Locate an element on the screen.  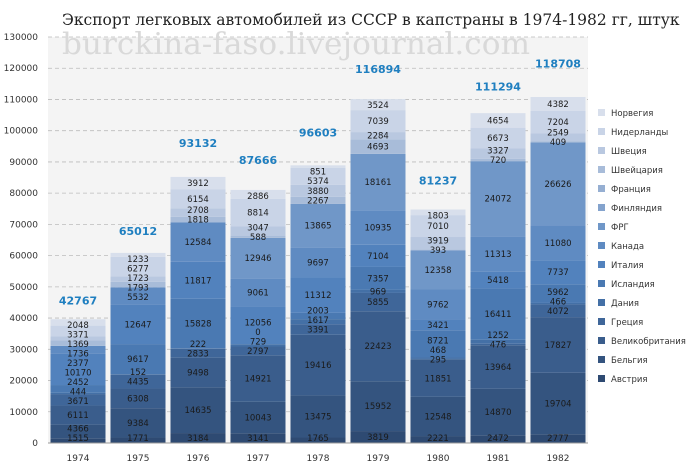
legend-label: Бельгия is located at coordinates (629, 361).